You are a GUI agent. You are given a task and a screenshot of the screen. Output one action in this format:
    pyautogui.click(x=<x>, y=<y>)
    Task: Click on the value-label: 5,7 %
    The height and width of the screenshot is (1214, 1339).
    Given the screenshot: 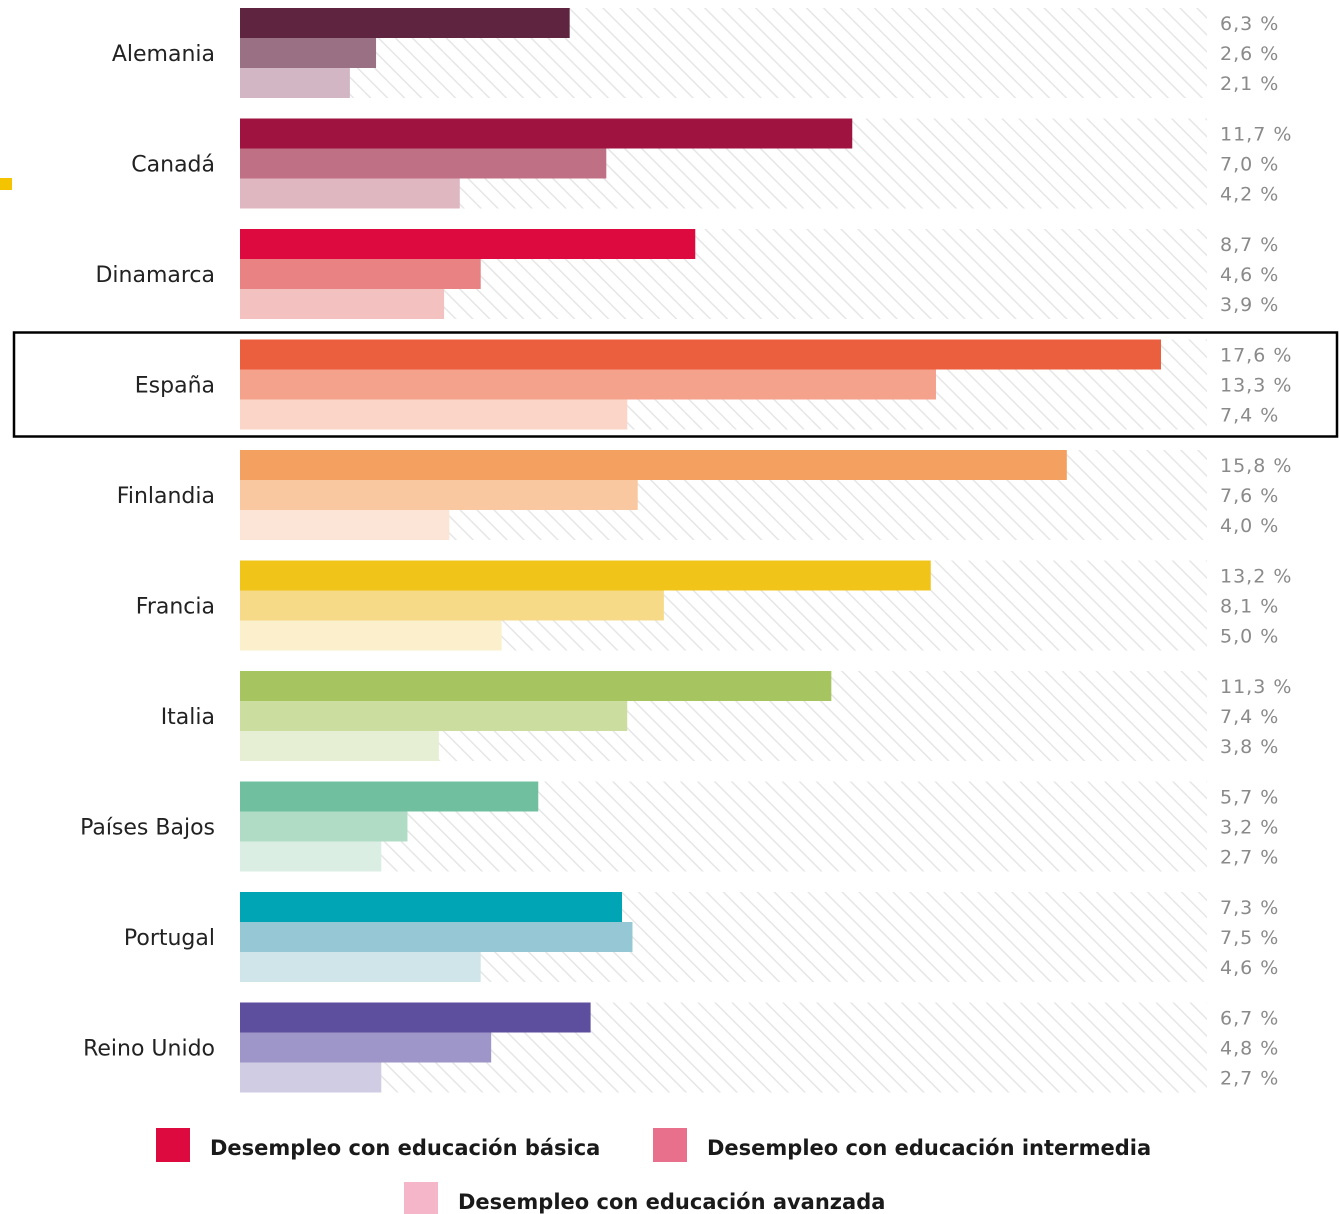 What is the action you would take?
    pyautogui.click(x=1249, y=798)
    